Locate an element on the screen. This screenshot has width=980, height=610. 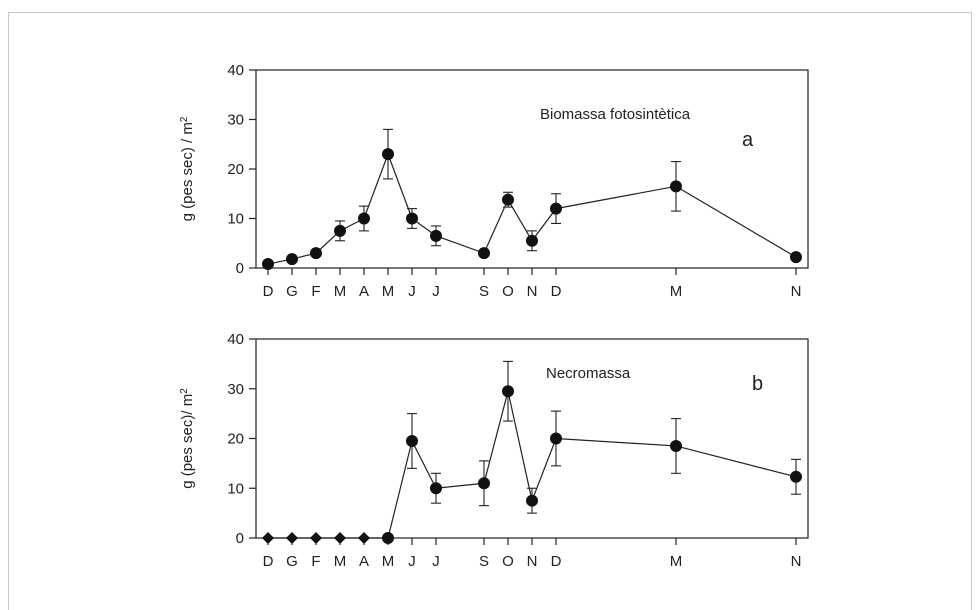
panel-b-x-tick-label: S is located at coordinates (484, 561).